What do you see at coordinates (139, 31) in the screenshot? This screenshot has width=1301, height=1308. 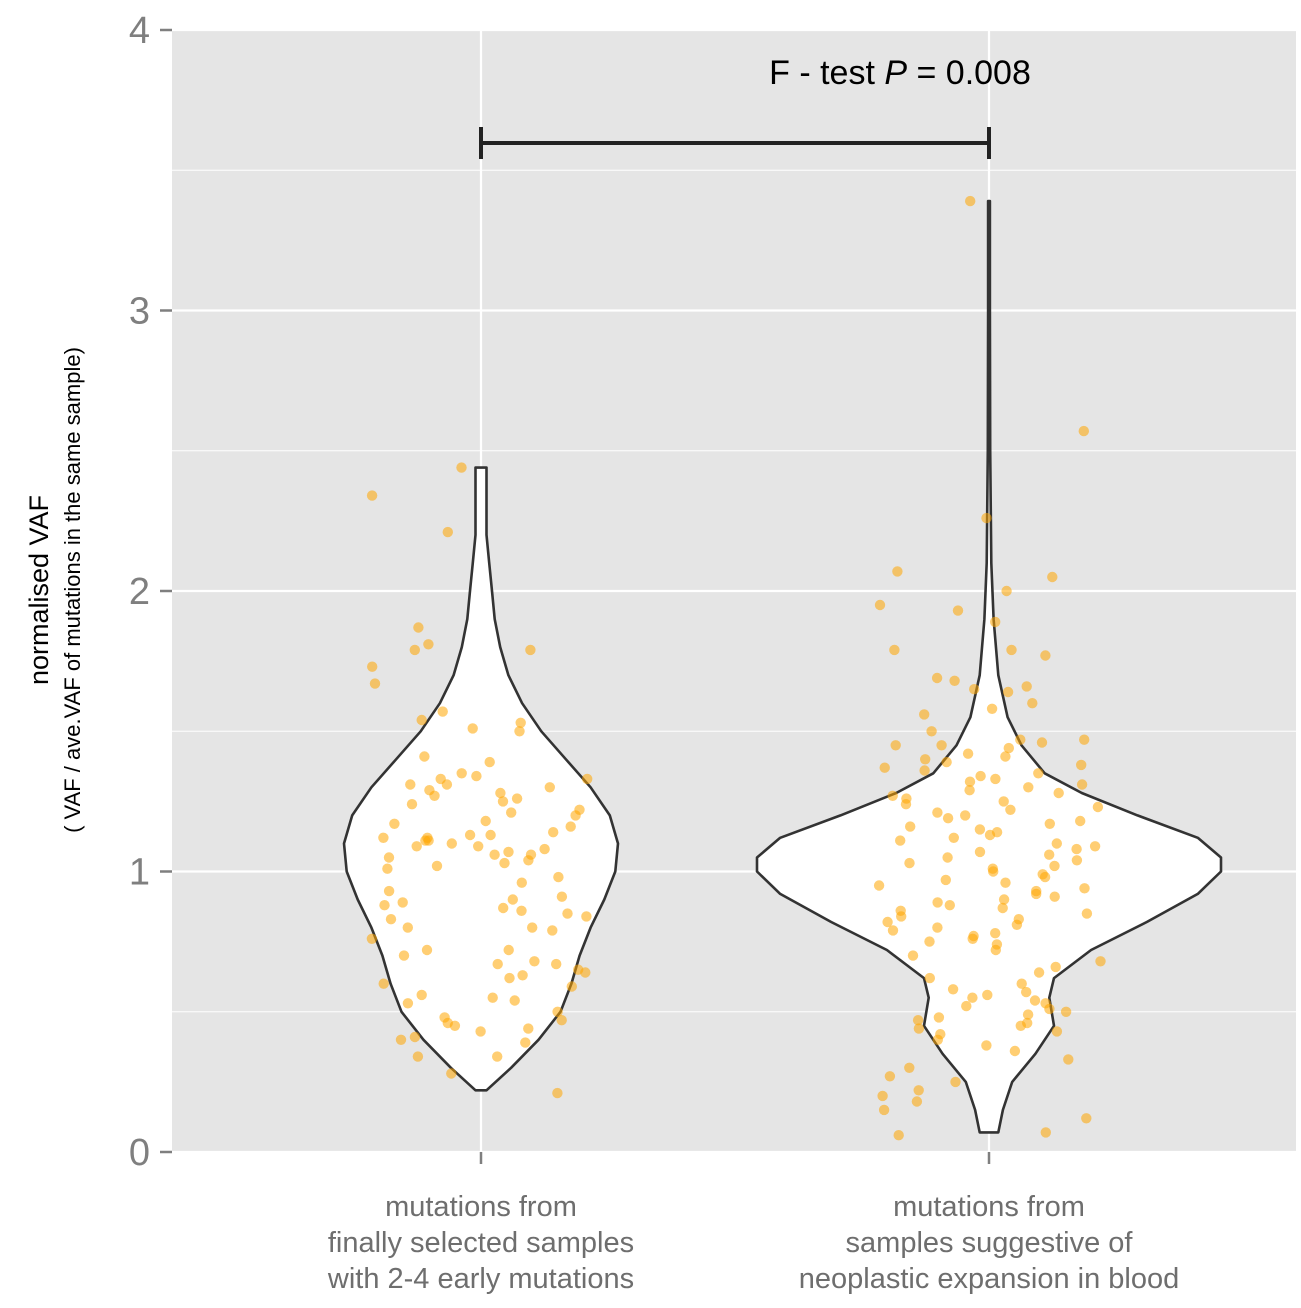 I see `y-tick-label: 4` at bounding box center [139, 31].